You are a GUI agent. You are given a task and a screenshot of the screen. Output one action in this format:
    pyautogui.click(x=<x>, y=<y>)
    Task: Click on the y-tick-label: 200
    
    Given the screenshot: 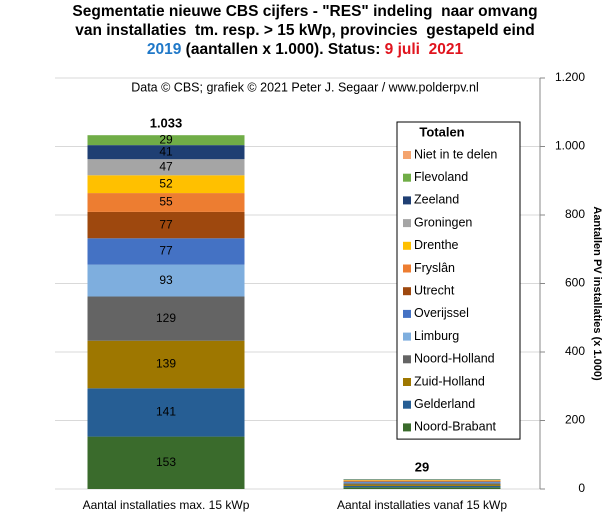 What is the action you would take?
    pyautogui.click(x=575, y=420)
    